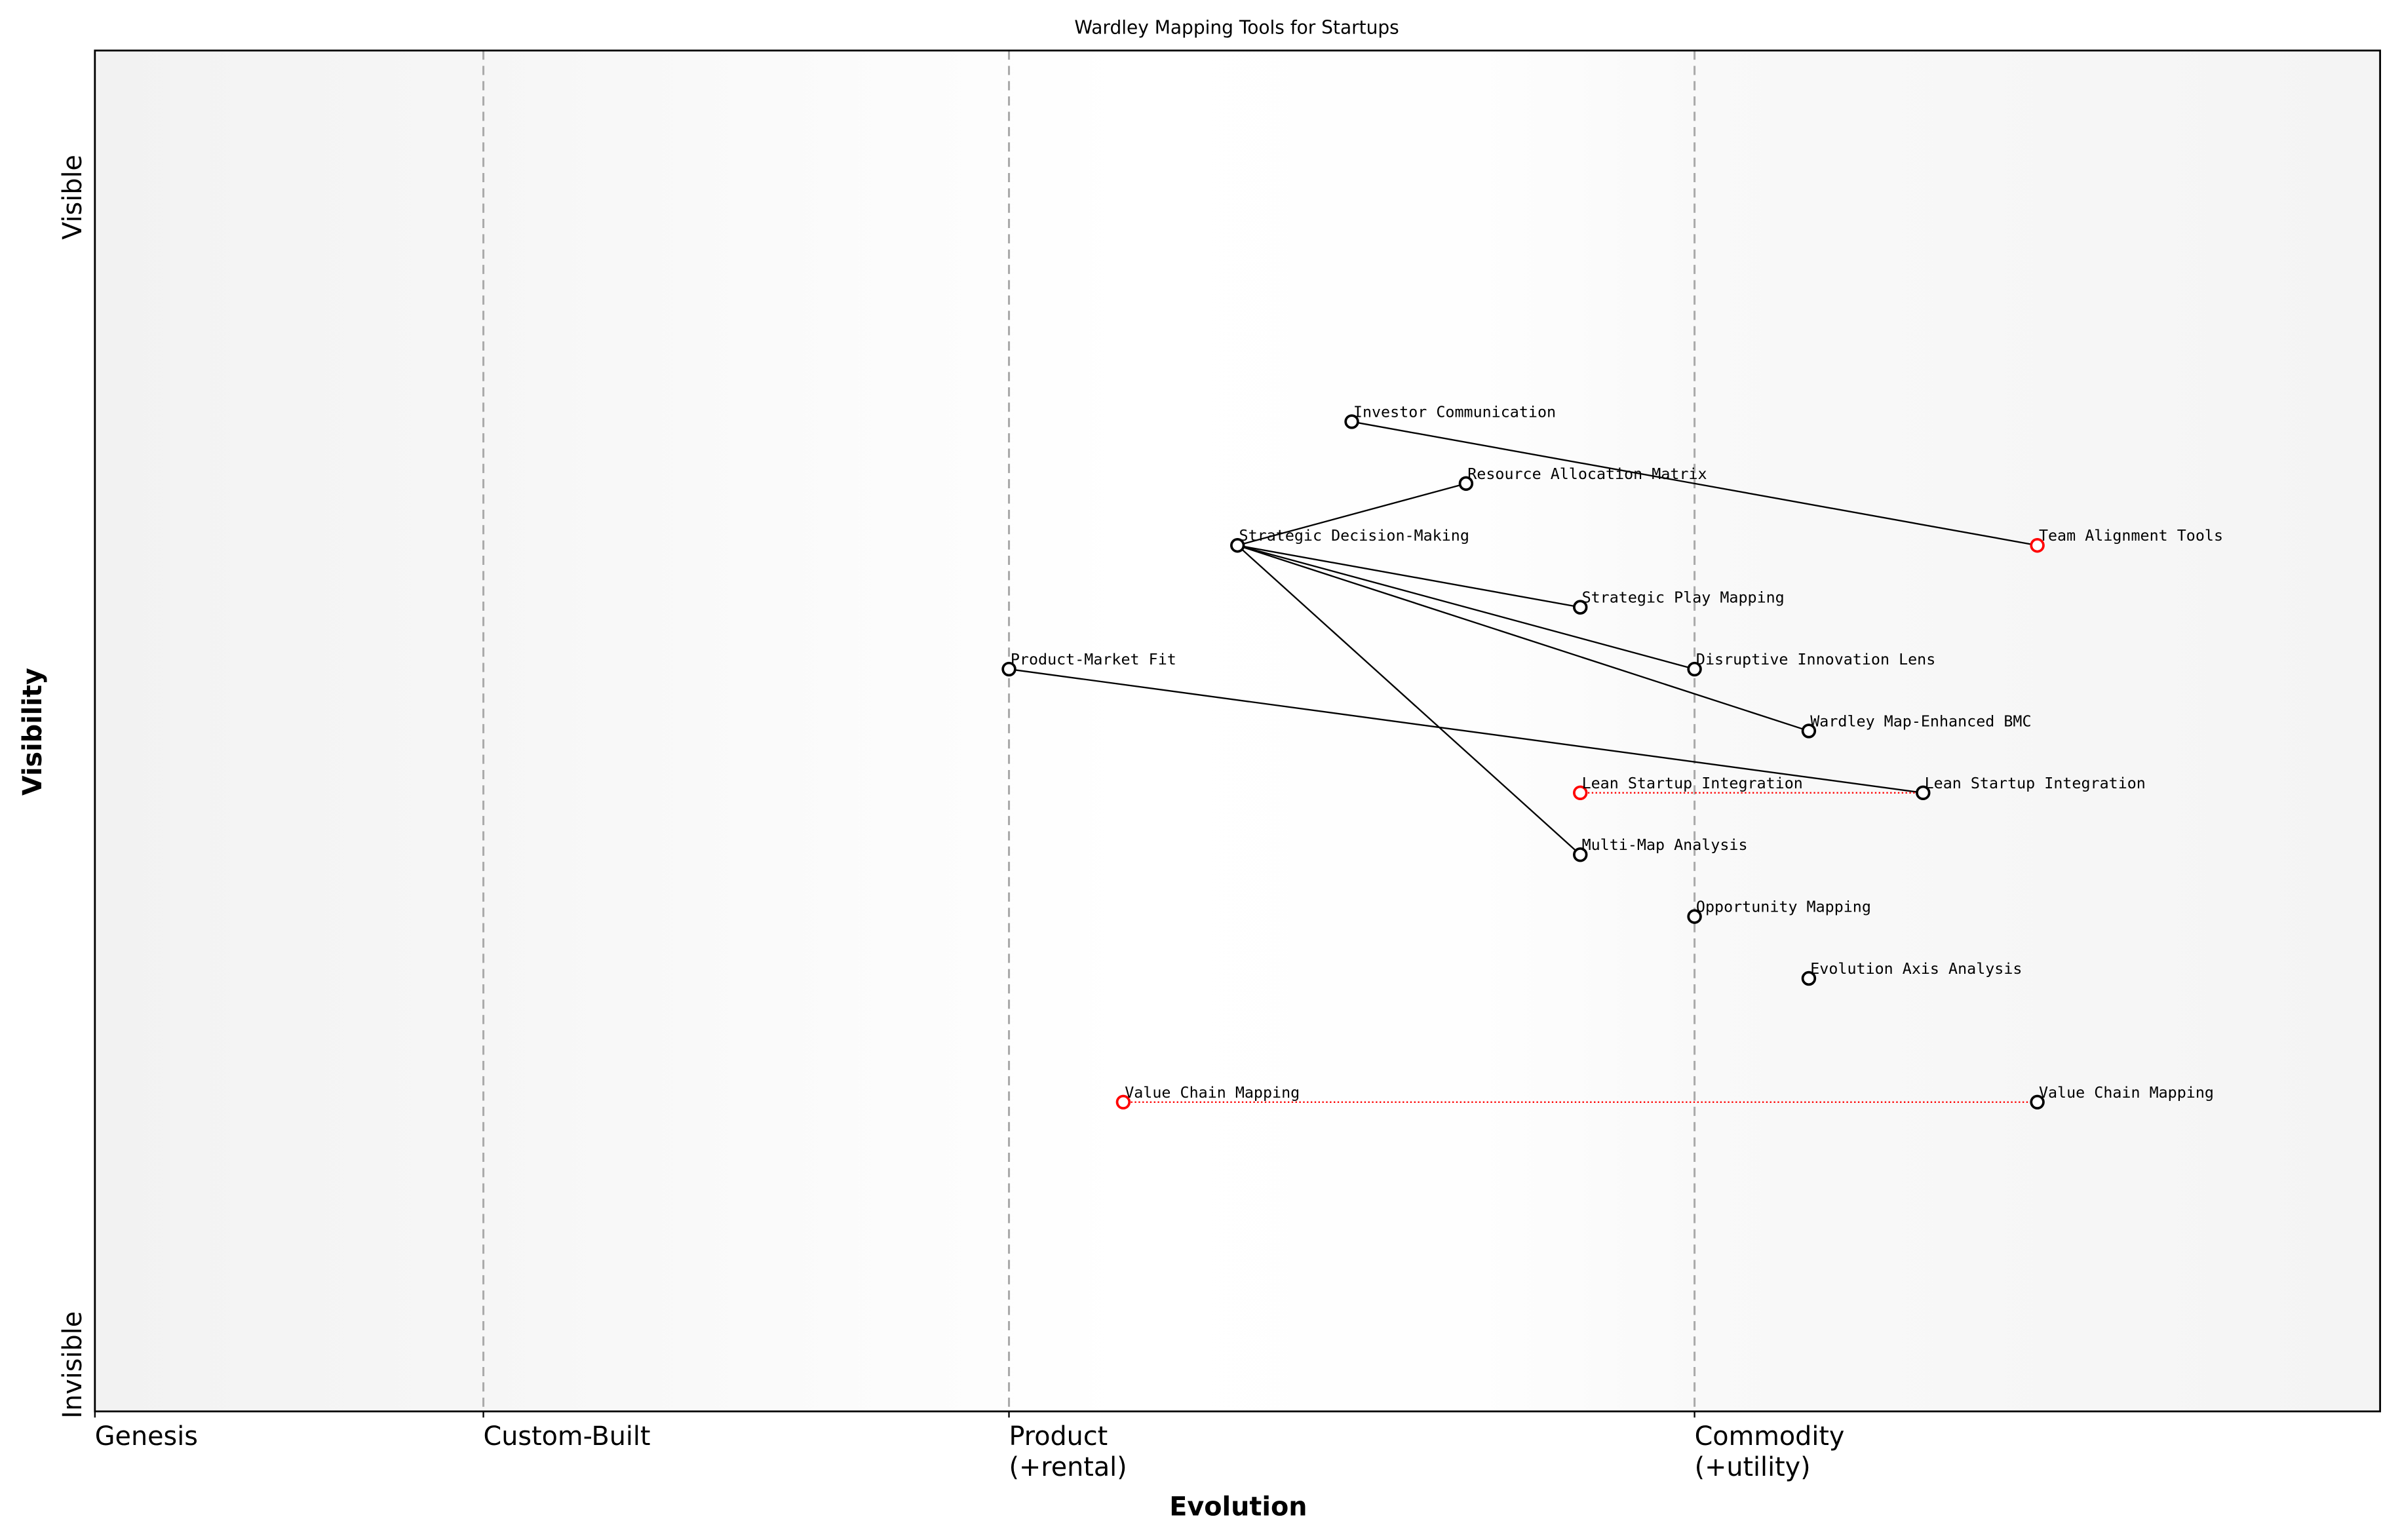 The height and width of the screenshot is (1540, 2400). Describe the element at coordinates (1683, 597) in the screenshot. I see `node-label: Strategic Play Mapping` at that location.